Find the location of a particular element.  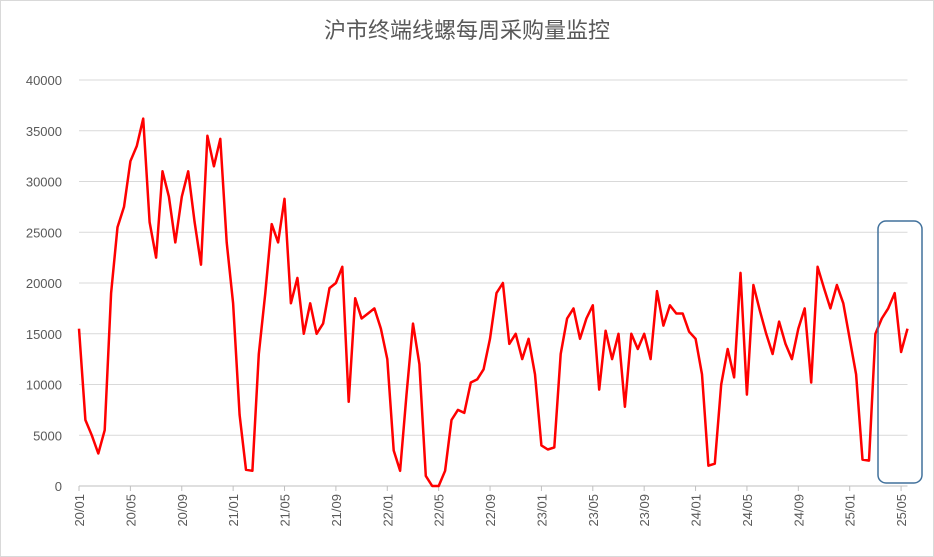

x-tick-label: 20/05 is located at coordinates (130, 510).